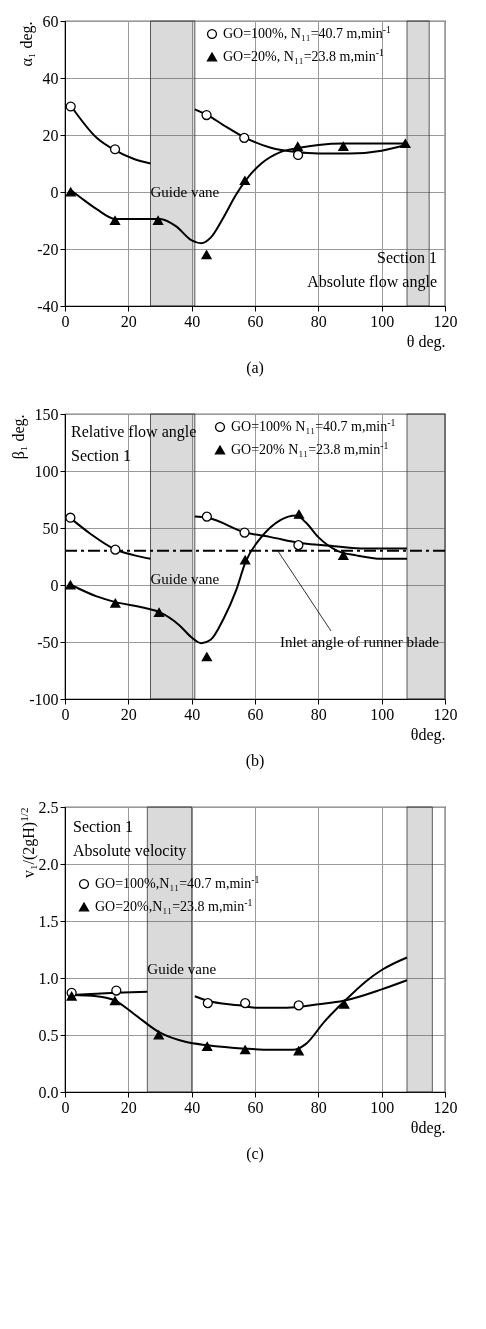 Image resolution: width=486 pixels, height=1329 pixels. What do you see at coordinates (50, 21) in the screenshot?
I see `y-tick-label: 60` at bounding box center [50, 21].